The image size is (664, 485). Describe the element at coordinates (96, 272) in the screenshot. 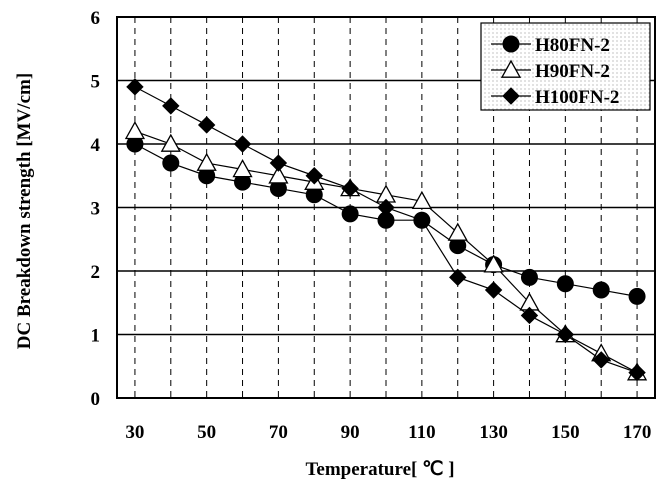

I see `y-tick-label: 2` at that location.